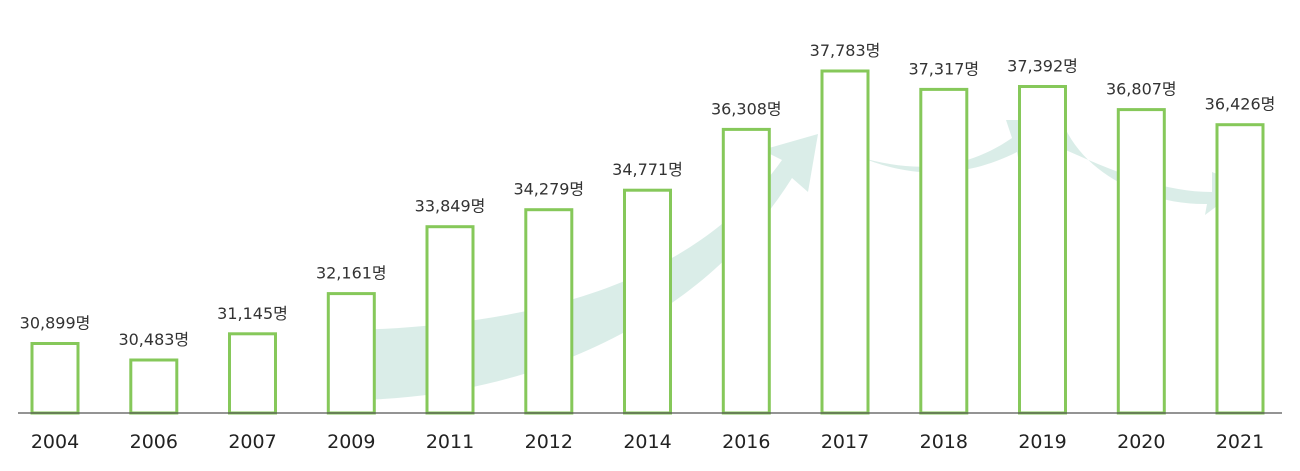 Image resolution: width=1300 pixels, height=471 pixels. Describe the element at coordinates (746, 271) in the screenshot. I see `bar-2016` at that location.